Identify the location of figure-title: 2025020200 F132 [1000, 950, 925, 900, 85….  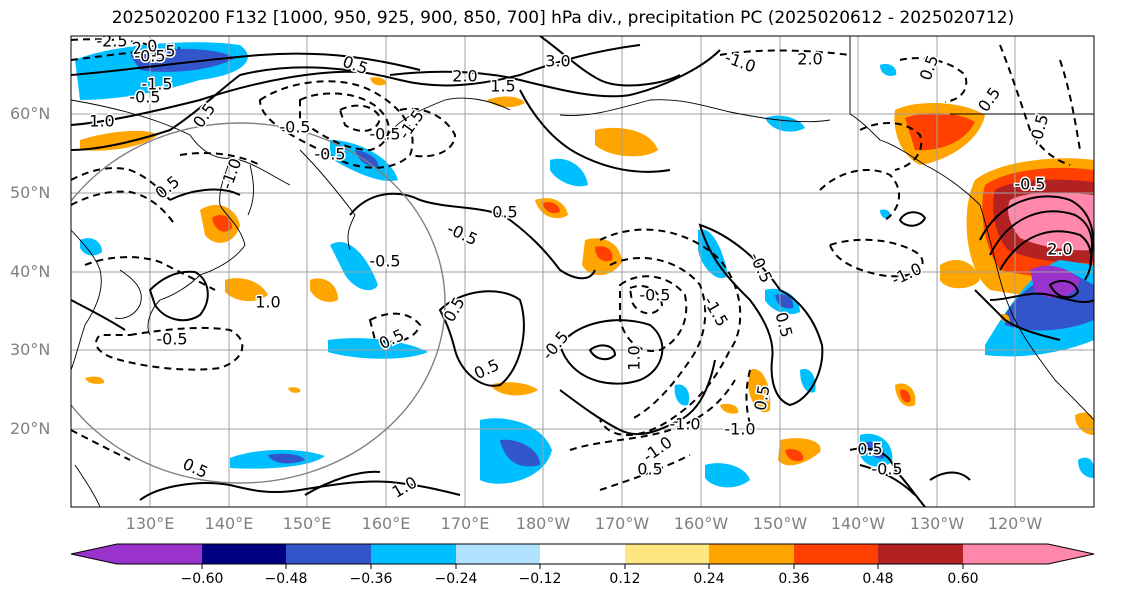
(563, 18).